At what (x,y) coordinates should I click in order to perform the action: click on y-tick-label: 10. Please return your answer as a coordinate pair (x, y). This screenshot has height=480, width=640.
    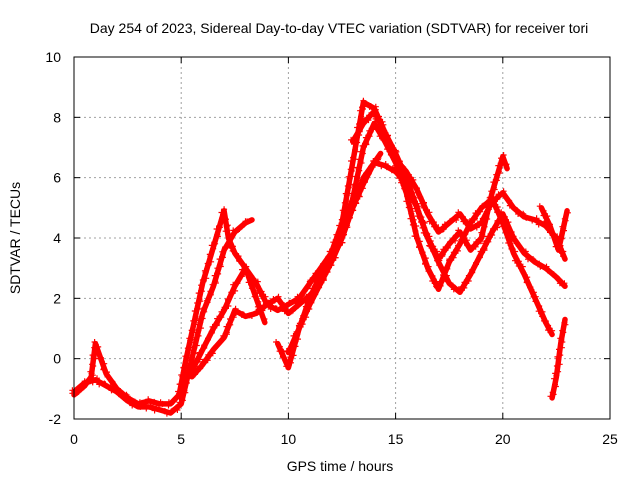
    Looking at the image, I should click on (53, 57).